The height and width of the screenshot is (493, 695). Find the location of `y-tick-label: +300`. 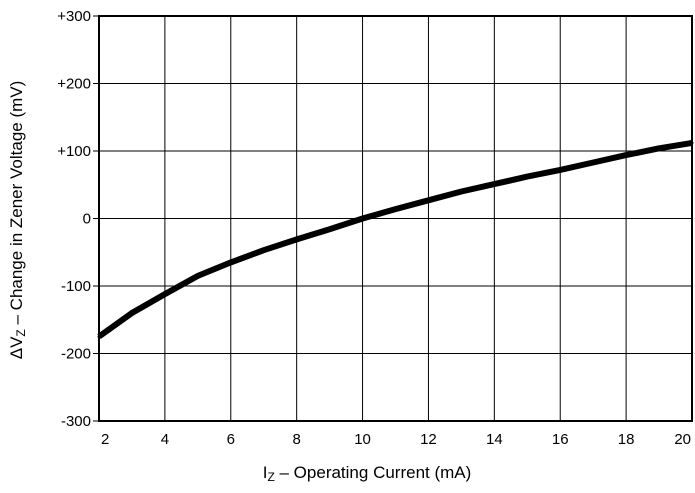

y-tick-label: +300 is located at coordinates (74, 16).